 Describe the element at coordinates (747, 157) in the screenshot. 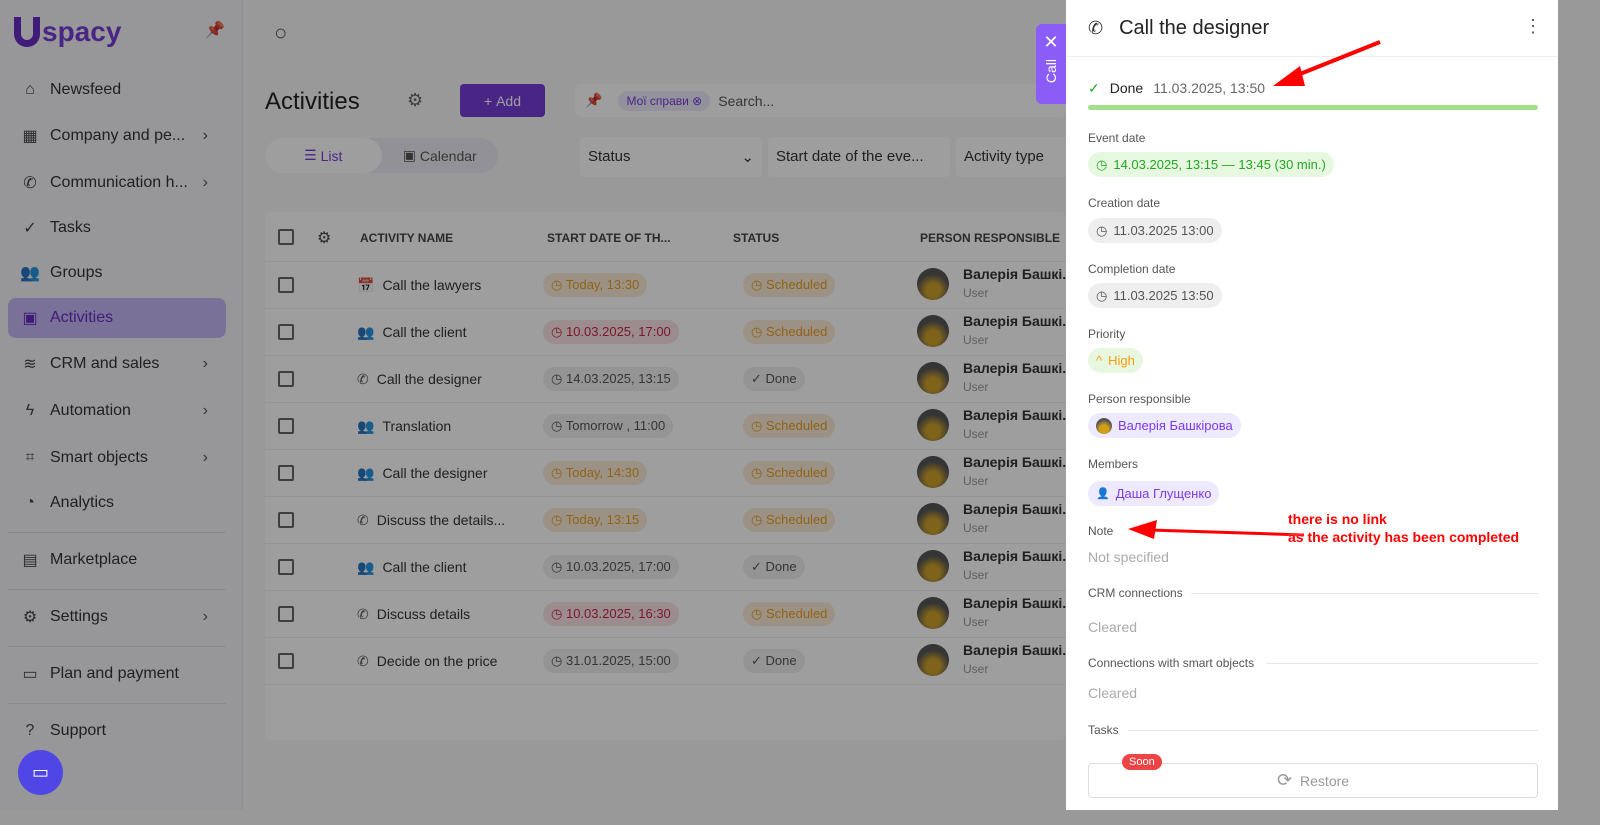

I see `chevron-down-icon: ⌄` at that location.